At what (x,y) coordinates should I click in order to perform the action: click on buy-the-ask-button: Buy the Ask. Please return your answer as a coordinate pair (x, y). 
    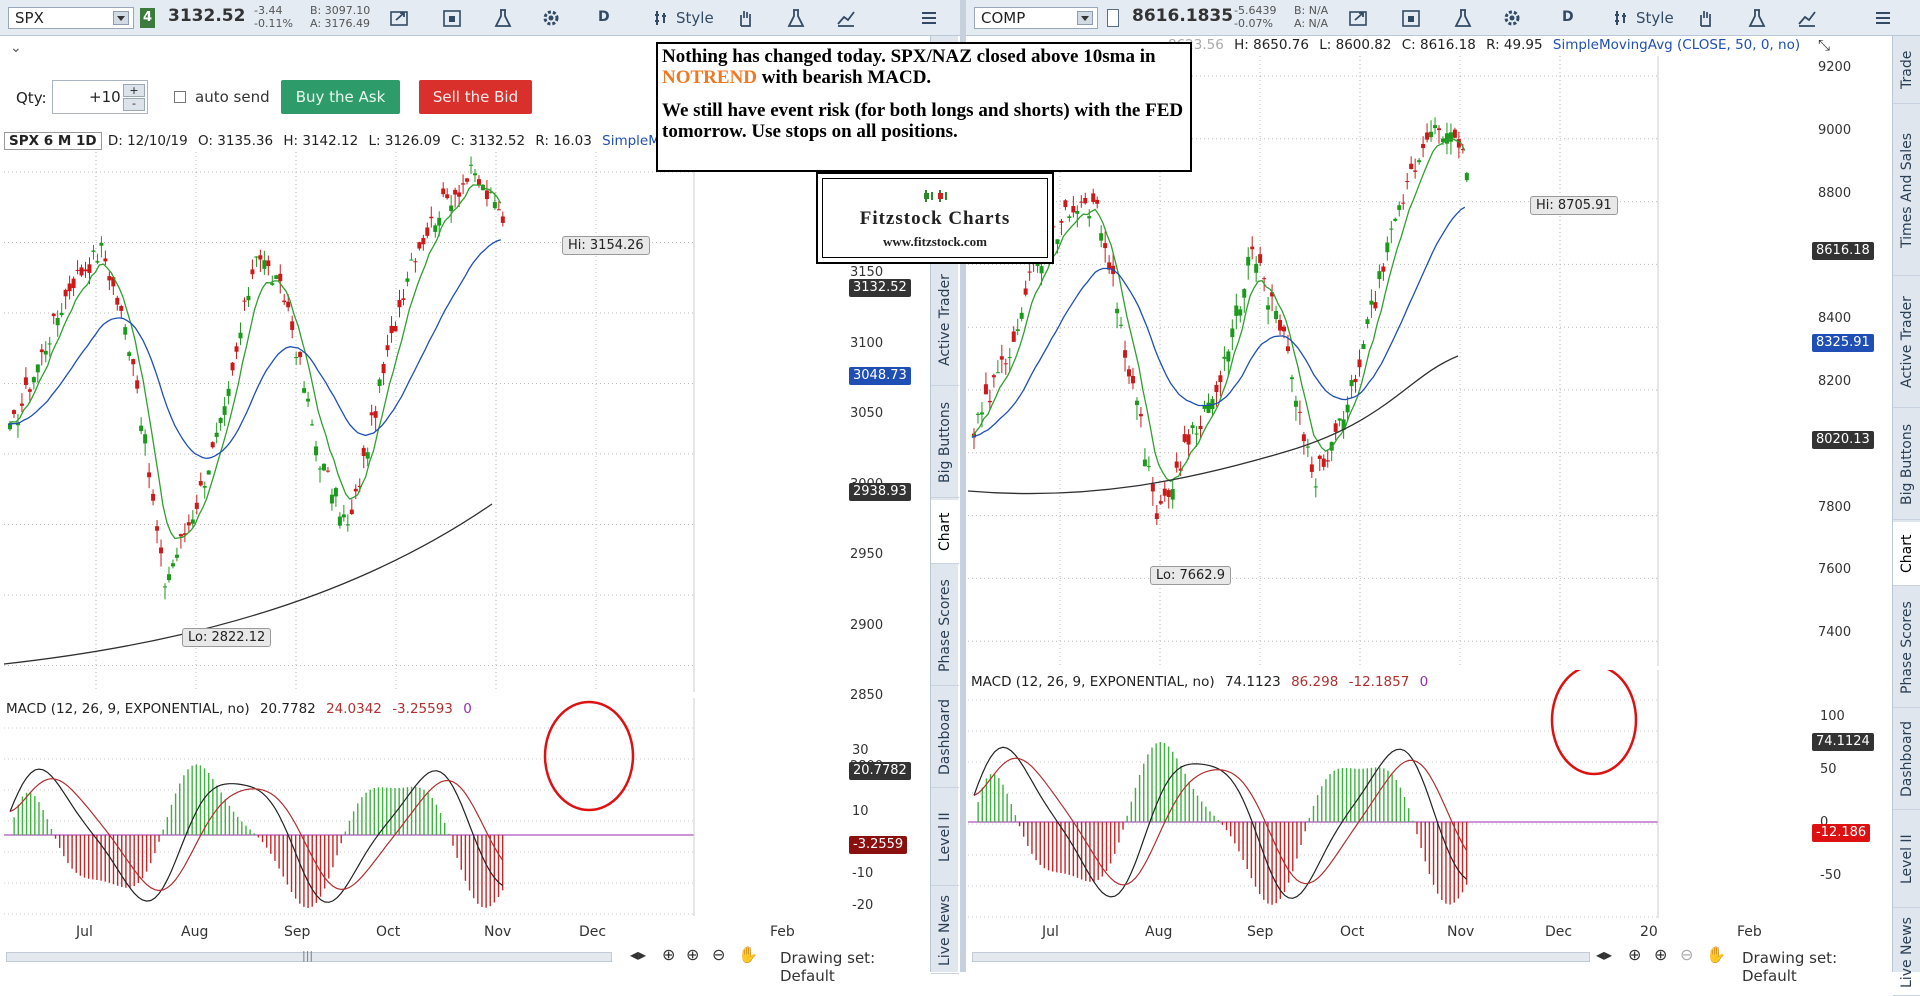
    Looking at the image, I should click on (340, 97).